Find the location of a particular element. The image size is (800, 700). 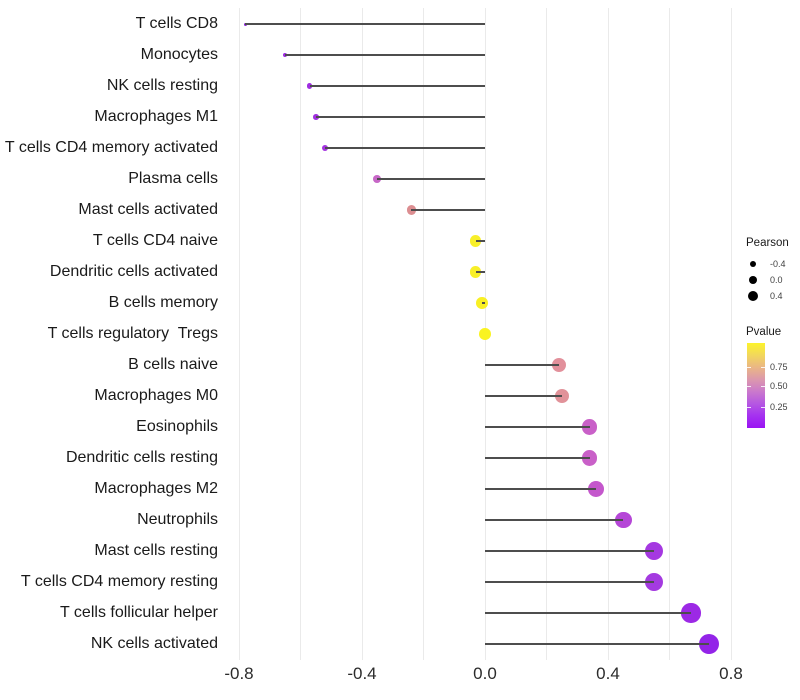

category-label: NK cells resting is located at coordinates (162, 85).